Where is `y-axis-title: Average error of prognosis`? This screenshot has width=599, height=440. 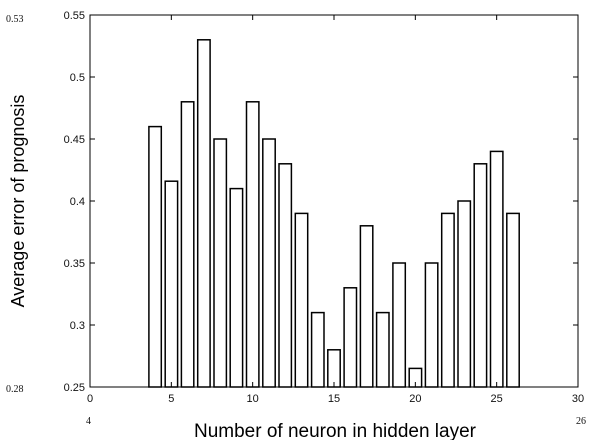 y-axis-title: Average error of prognosis is located at coordinates (18, 201).